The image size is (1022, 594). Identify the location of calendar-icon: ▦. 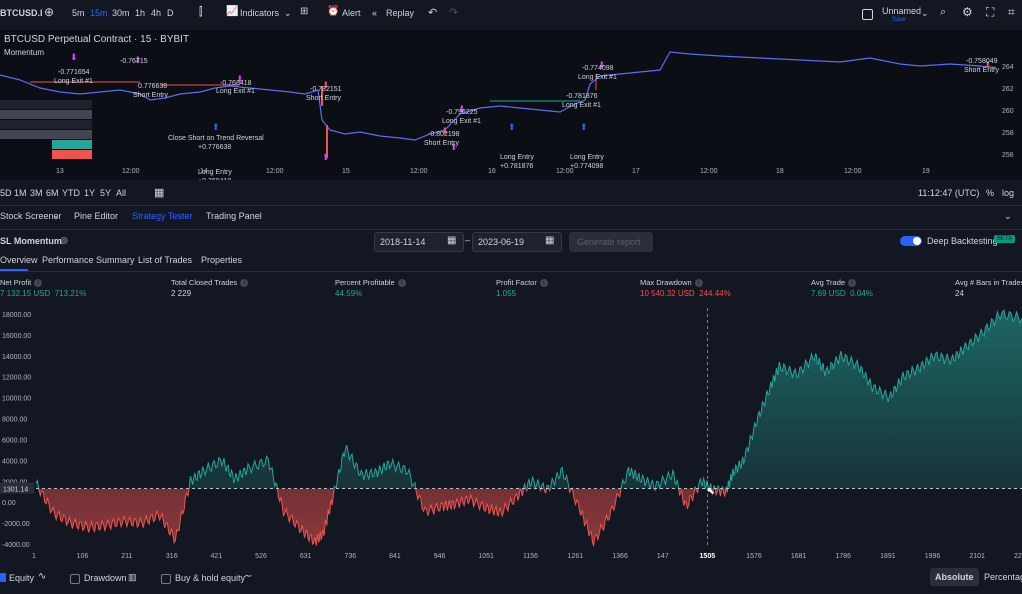
(159, 193).